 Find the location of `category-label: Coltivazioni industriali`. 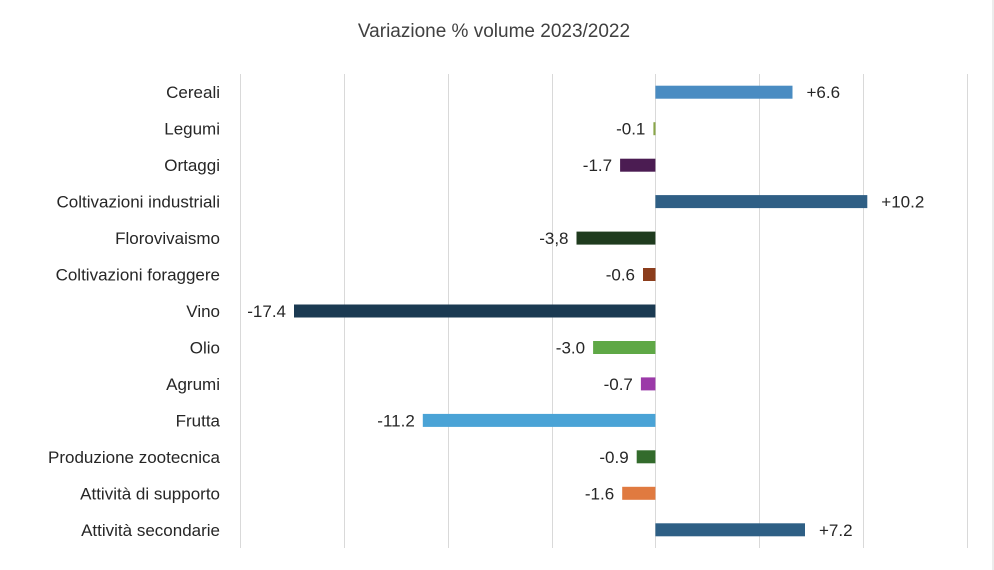

category-label: Coltivazioni industriali is located at coordinates (138, 202).